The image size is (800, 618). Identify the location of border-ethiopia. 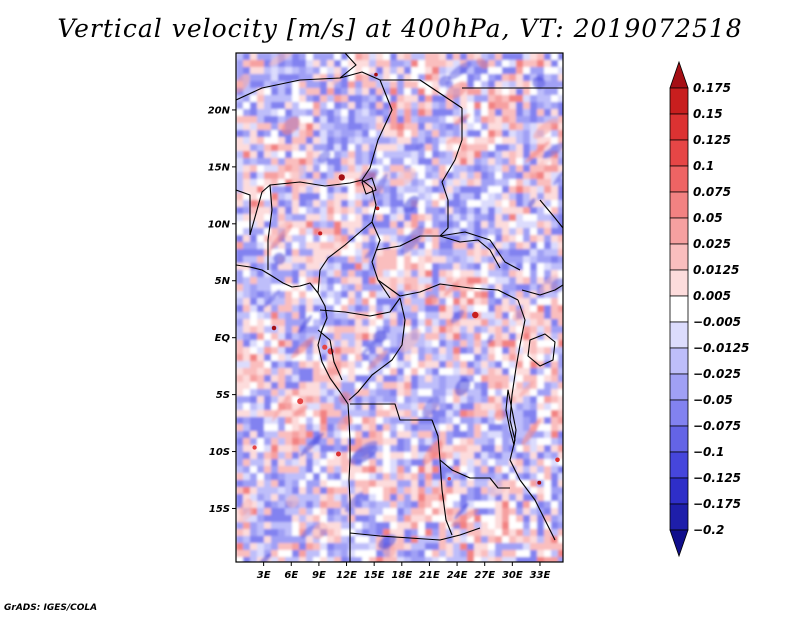
(551, 214).